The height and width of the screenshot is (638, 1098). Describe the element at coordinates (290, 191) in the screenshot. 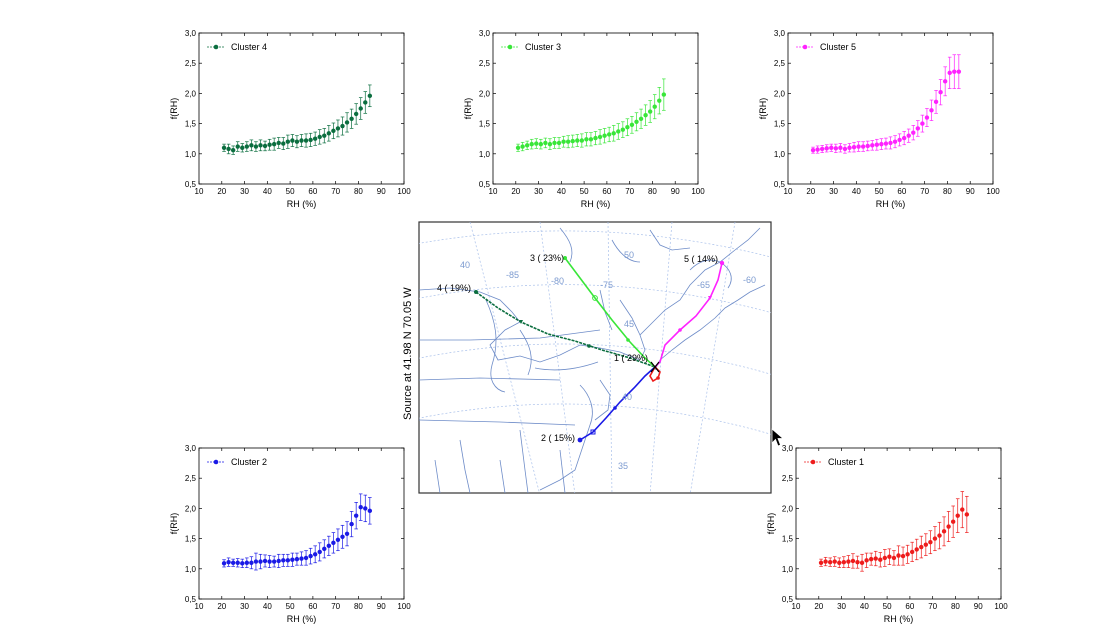

I see `x-tick-label: 50` at that location.